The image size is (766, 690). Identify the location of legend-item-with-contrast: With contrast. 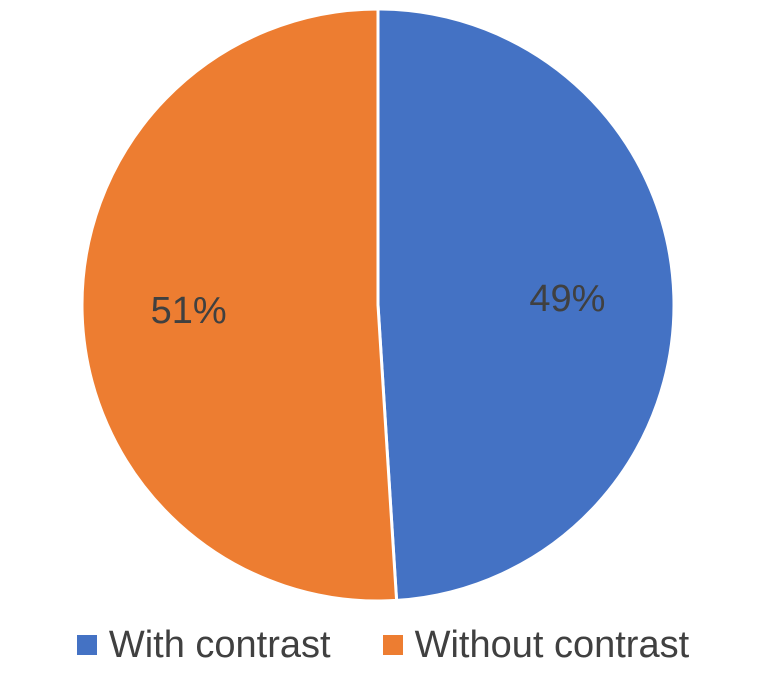
(203, 645).